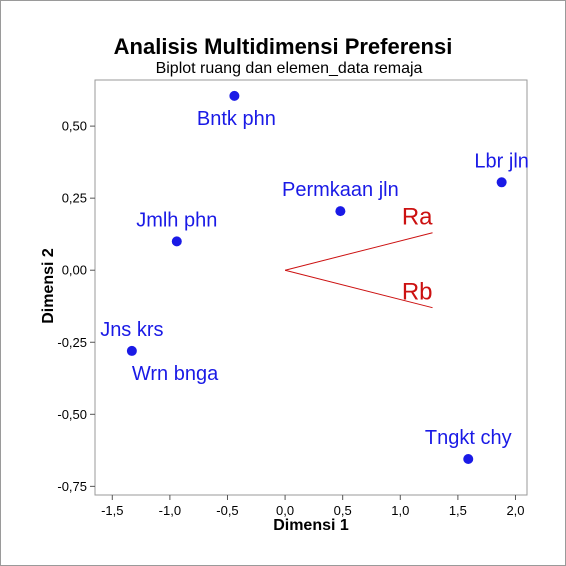  I want to click on y-axis-ticks: -0,75 -0,50 -0,25 0,00 0,25 0,50, so click(76, 306).